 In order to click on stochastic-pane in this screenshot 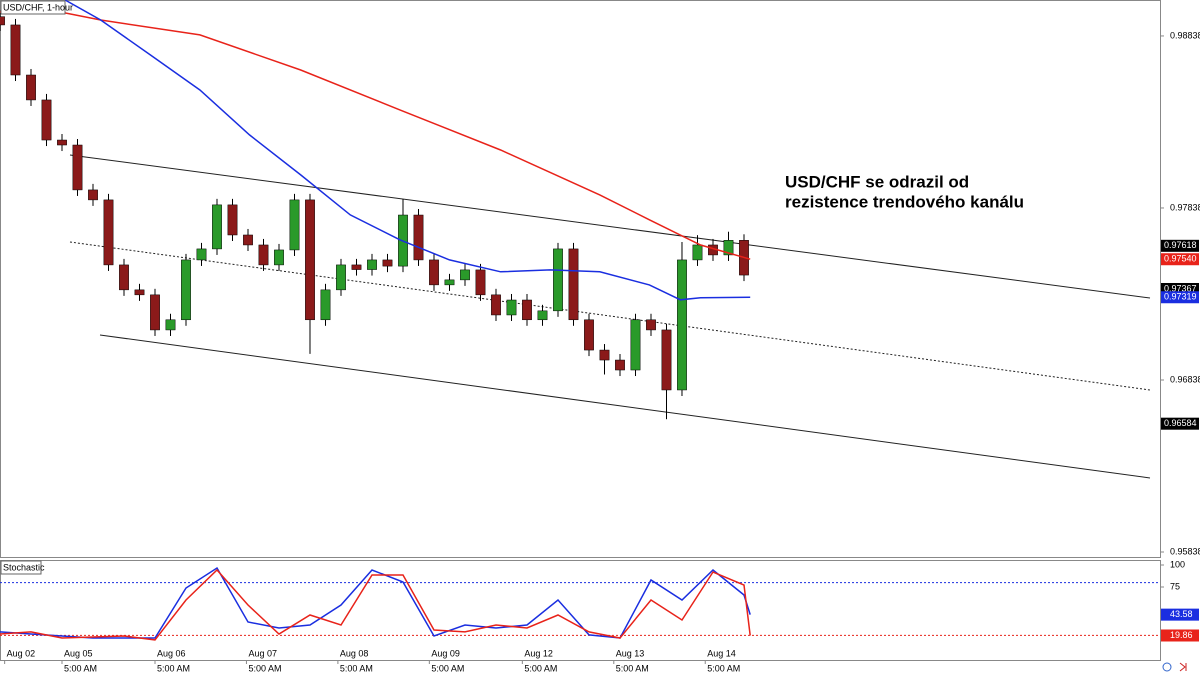, I will do `click(580, 610)`.